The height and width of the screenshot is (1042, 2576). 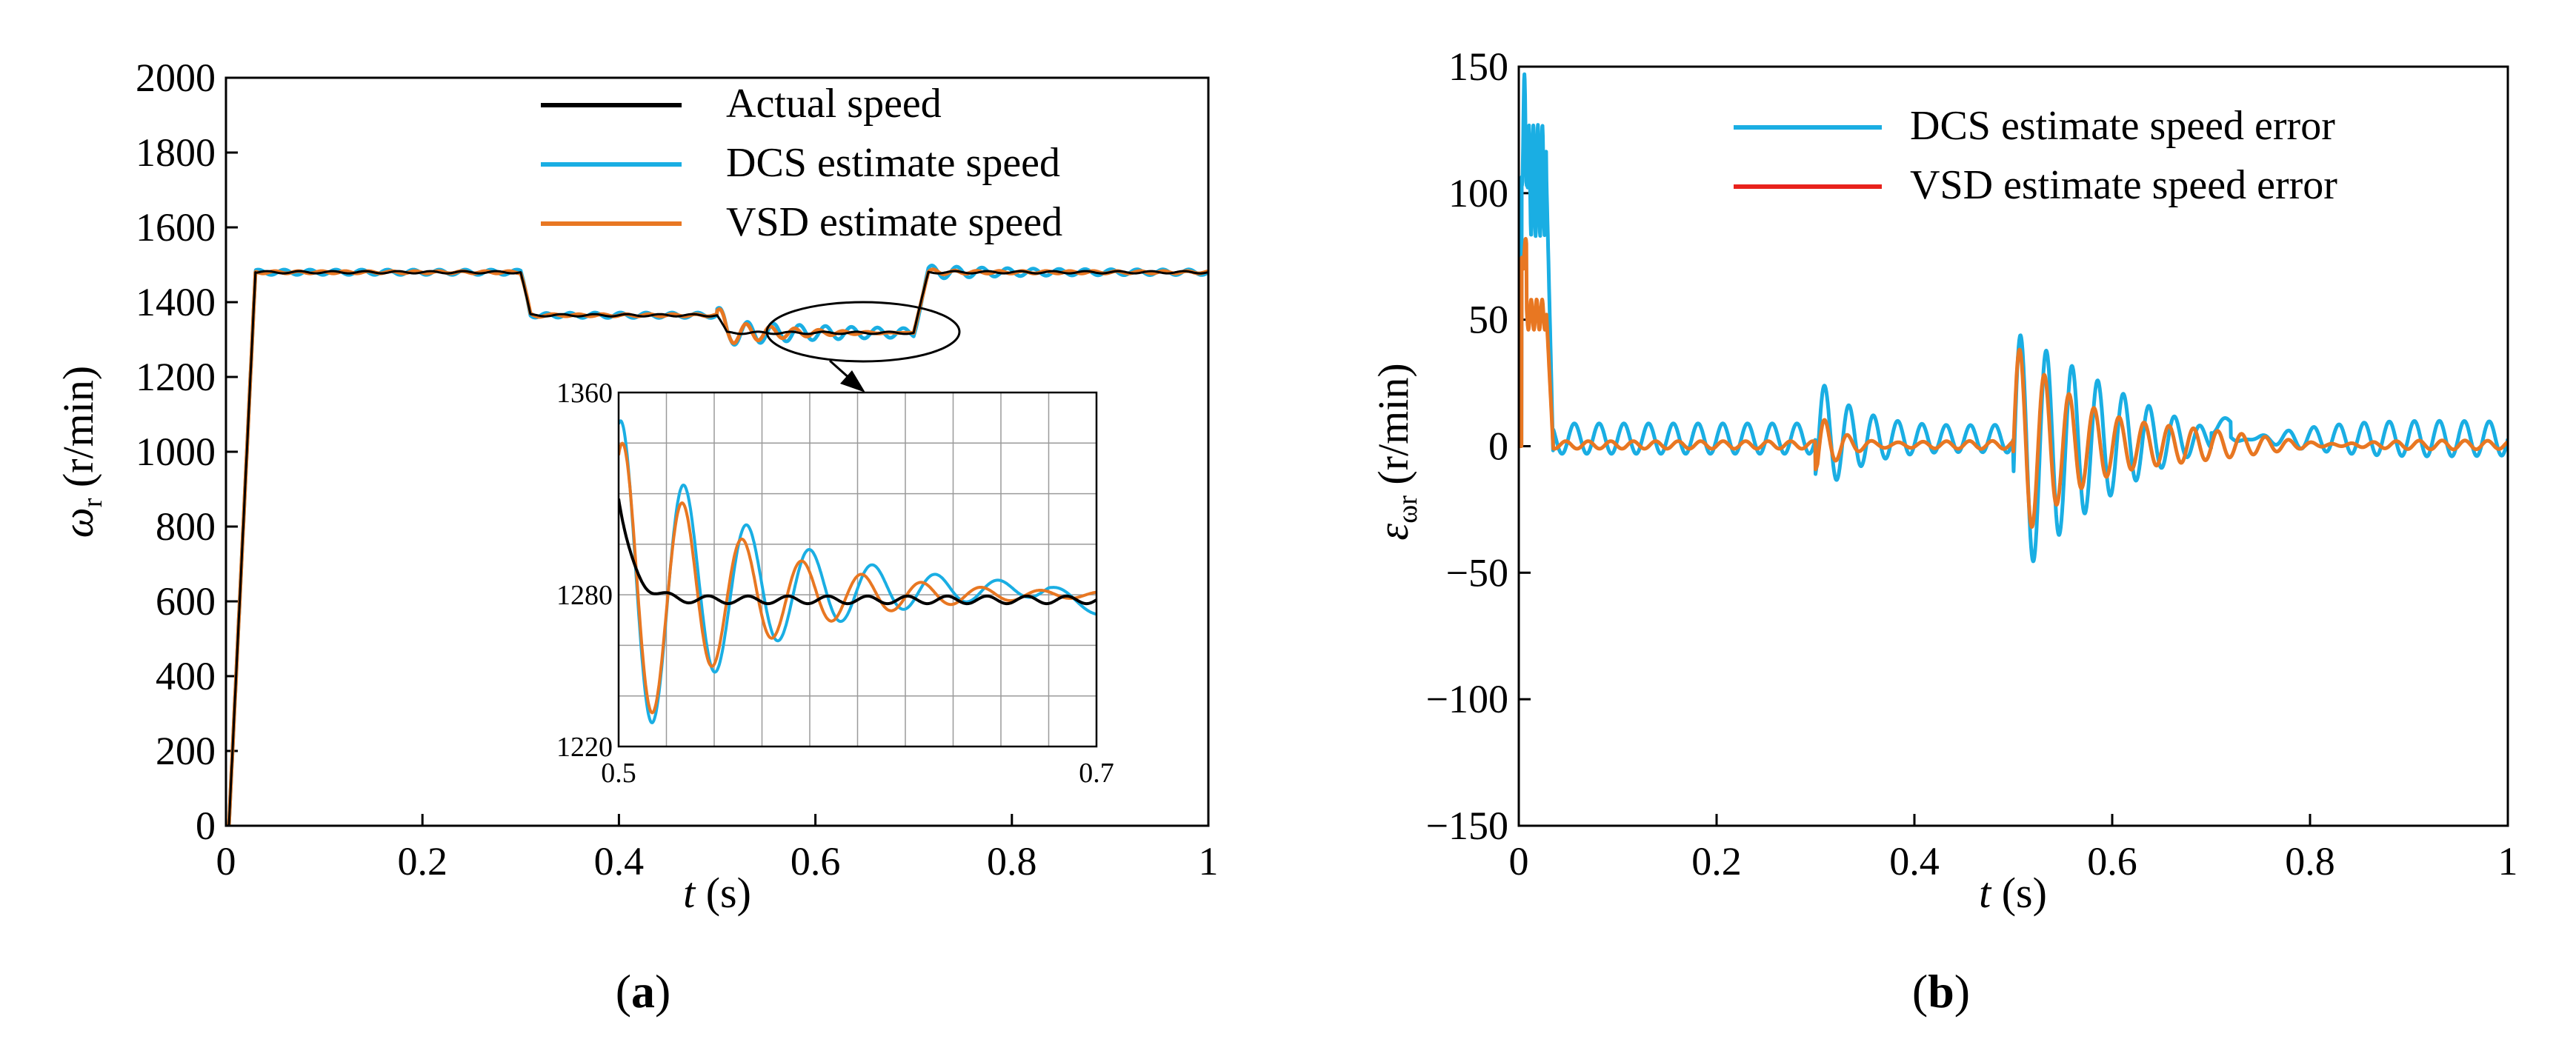 I want to click on series-line-vsd-error, so click(x=2013, y=382).